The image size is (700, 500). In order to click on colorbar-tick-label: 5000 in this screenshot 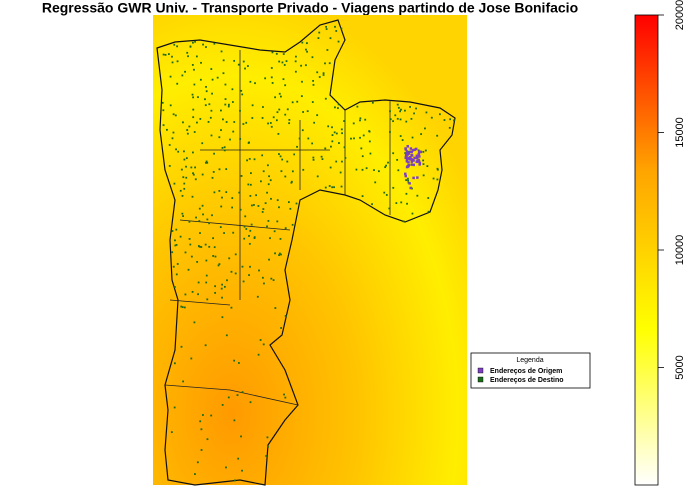, I will do `click(680, 367)`.